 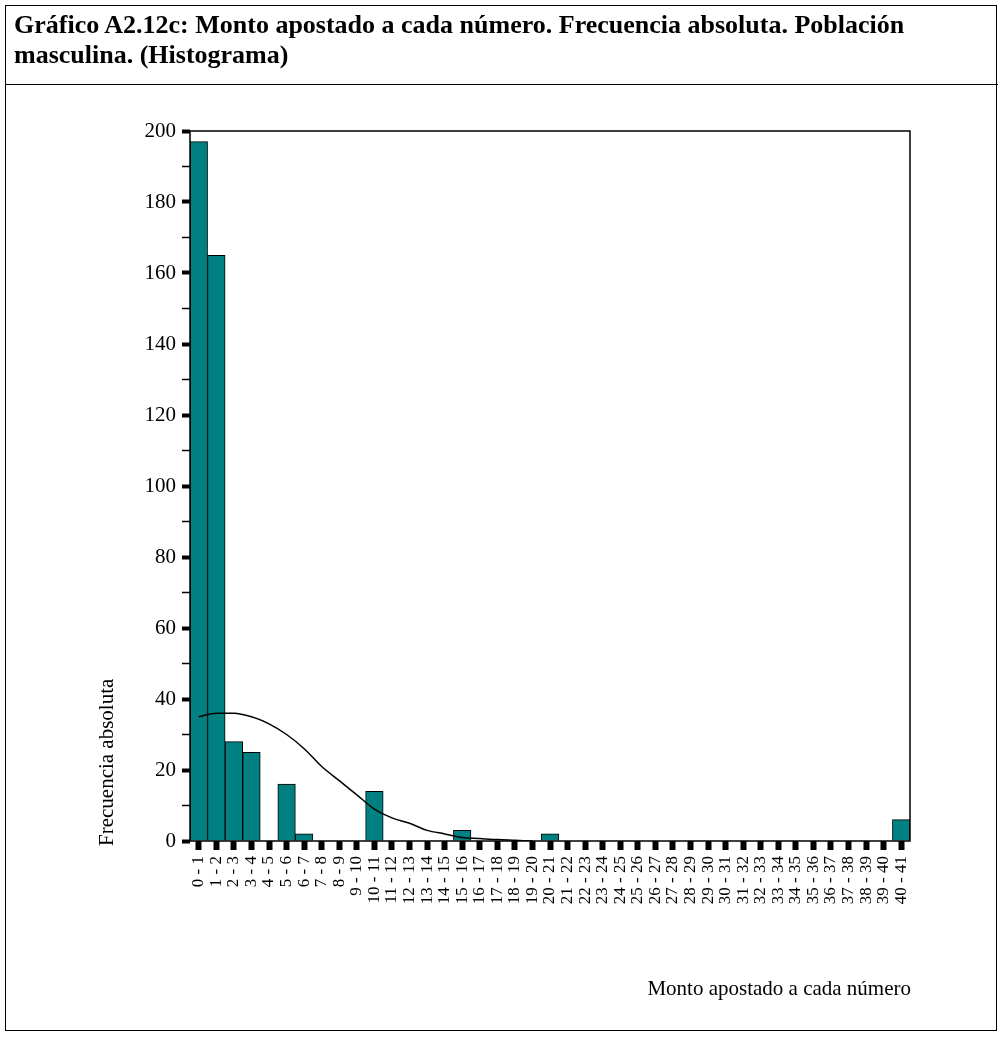 I want to click on y-tick-label: 20, so click(x=165, y=768).